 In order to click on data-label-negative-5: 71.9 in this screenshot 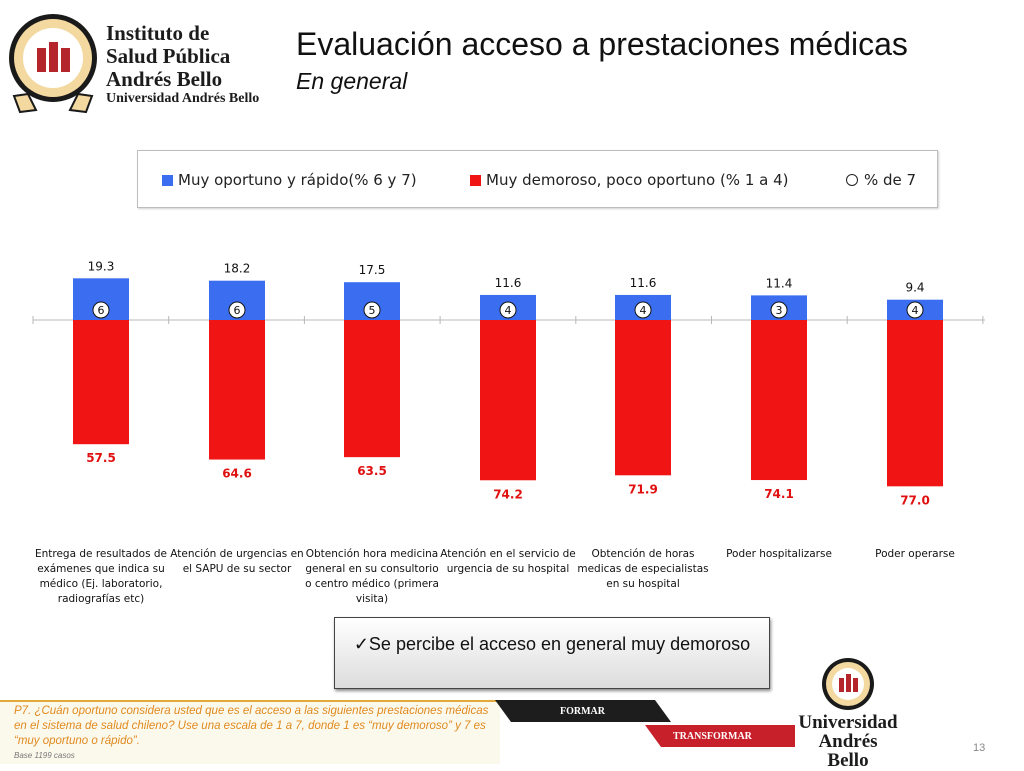, I will do `click(643, 489)`.